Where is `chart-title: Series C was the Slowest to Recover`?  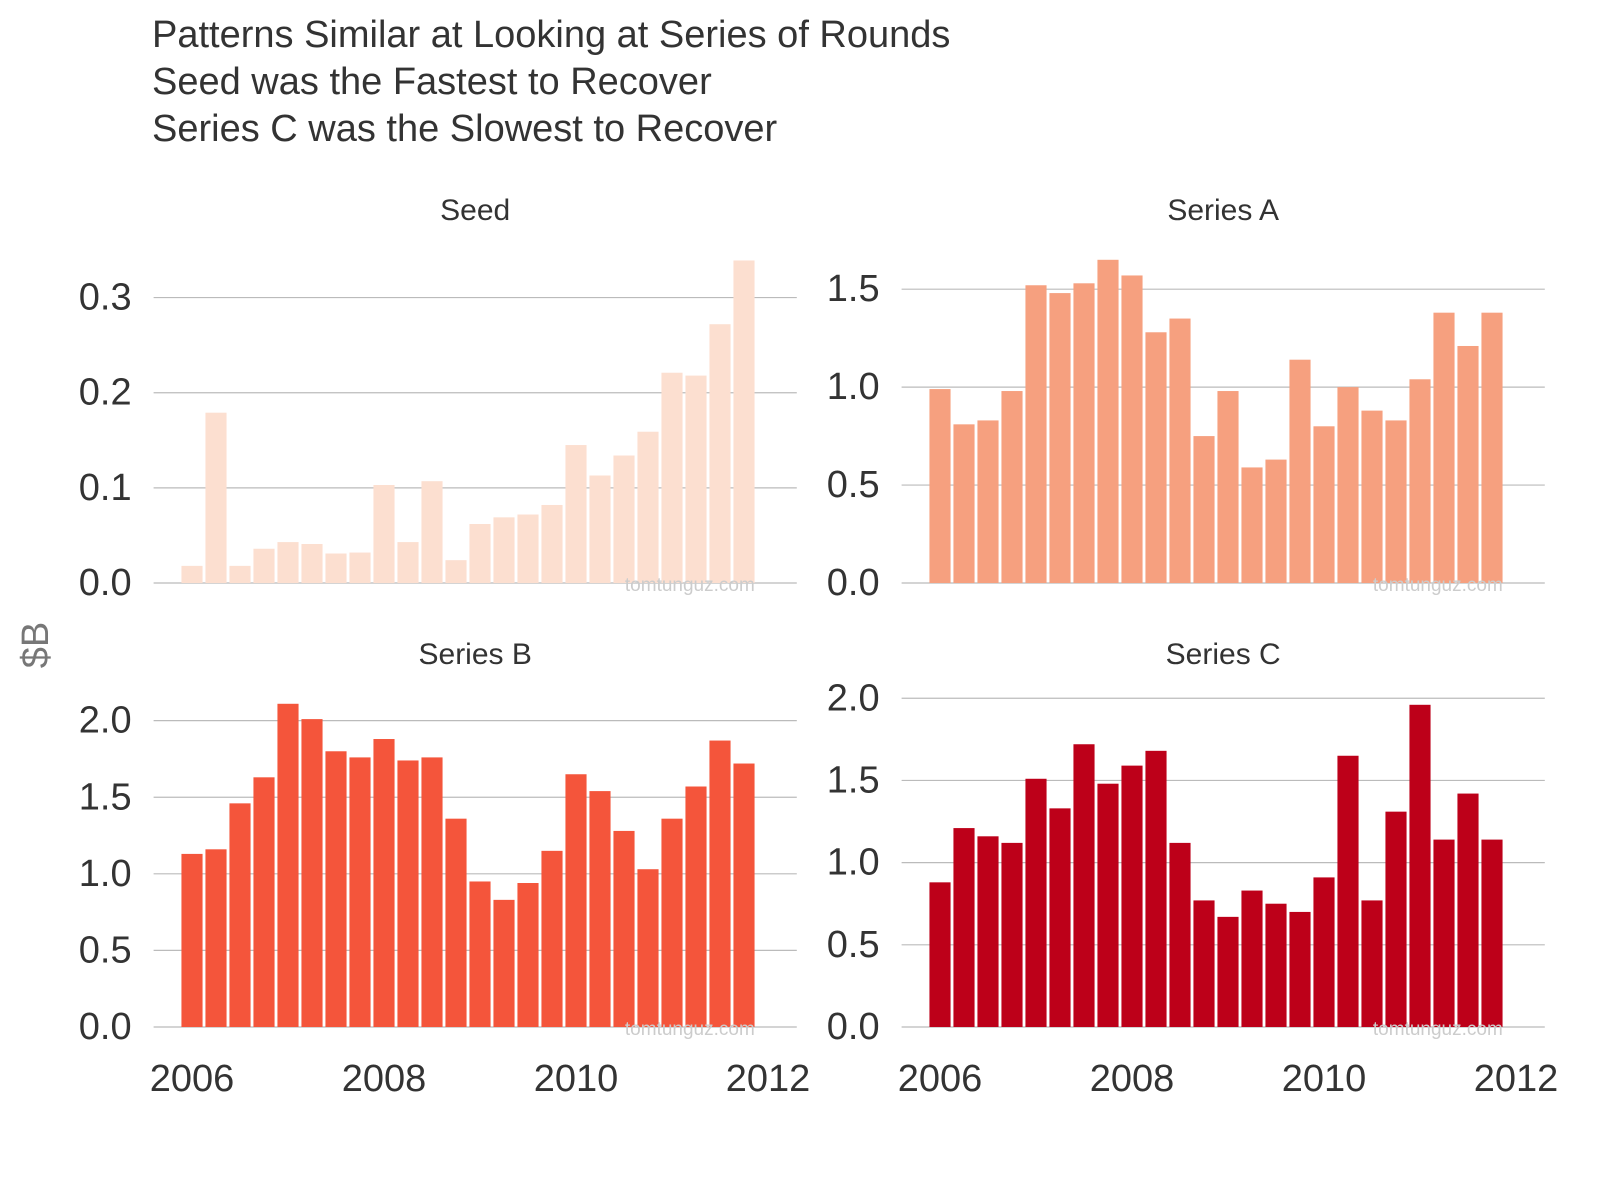 chart-title: Series C was the Slowest to Recover is located at coordinates (464, 129).